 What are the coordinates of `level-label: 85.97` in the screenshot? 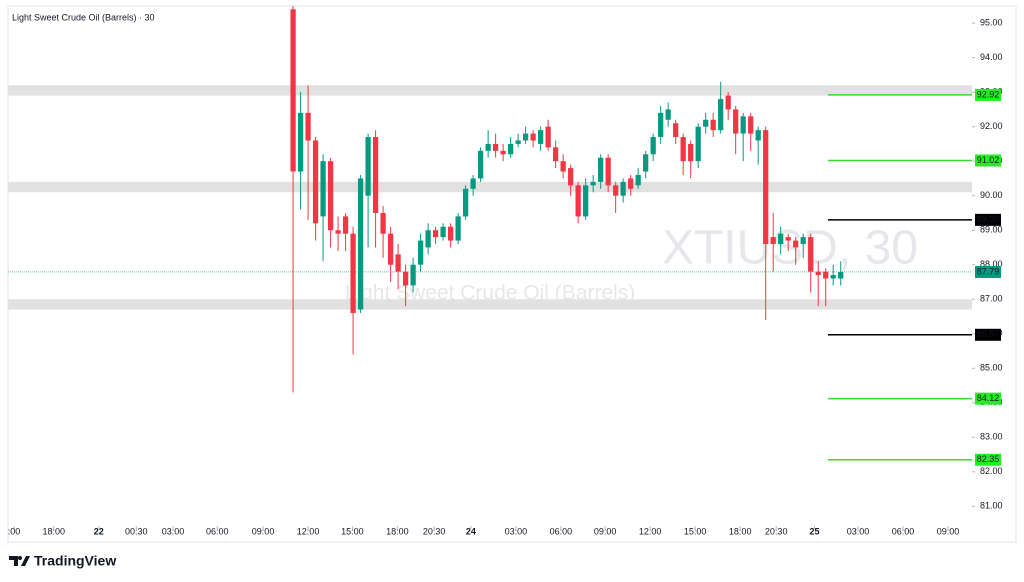 It's located at (988, 334).